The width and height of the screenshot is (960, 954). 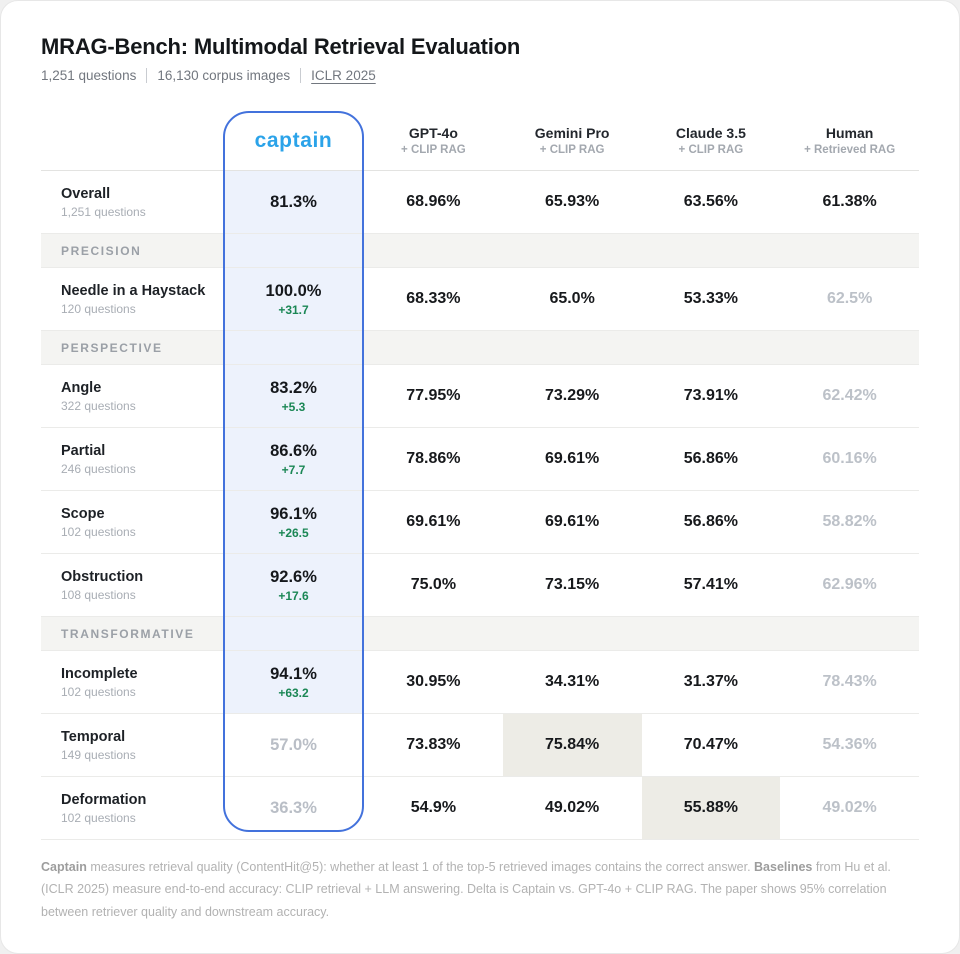 I want to click on captain-score: 86.6%, so click(x=293, y=450).